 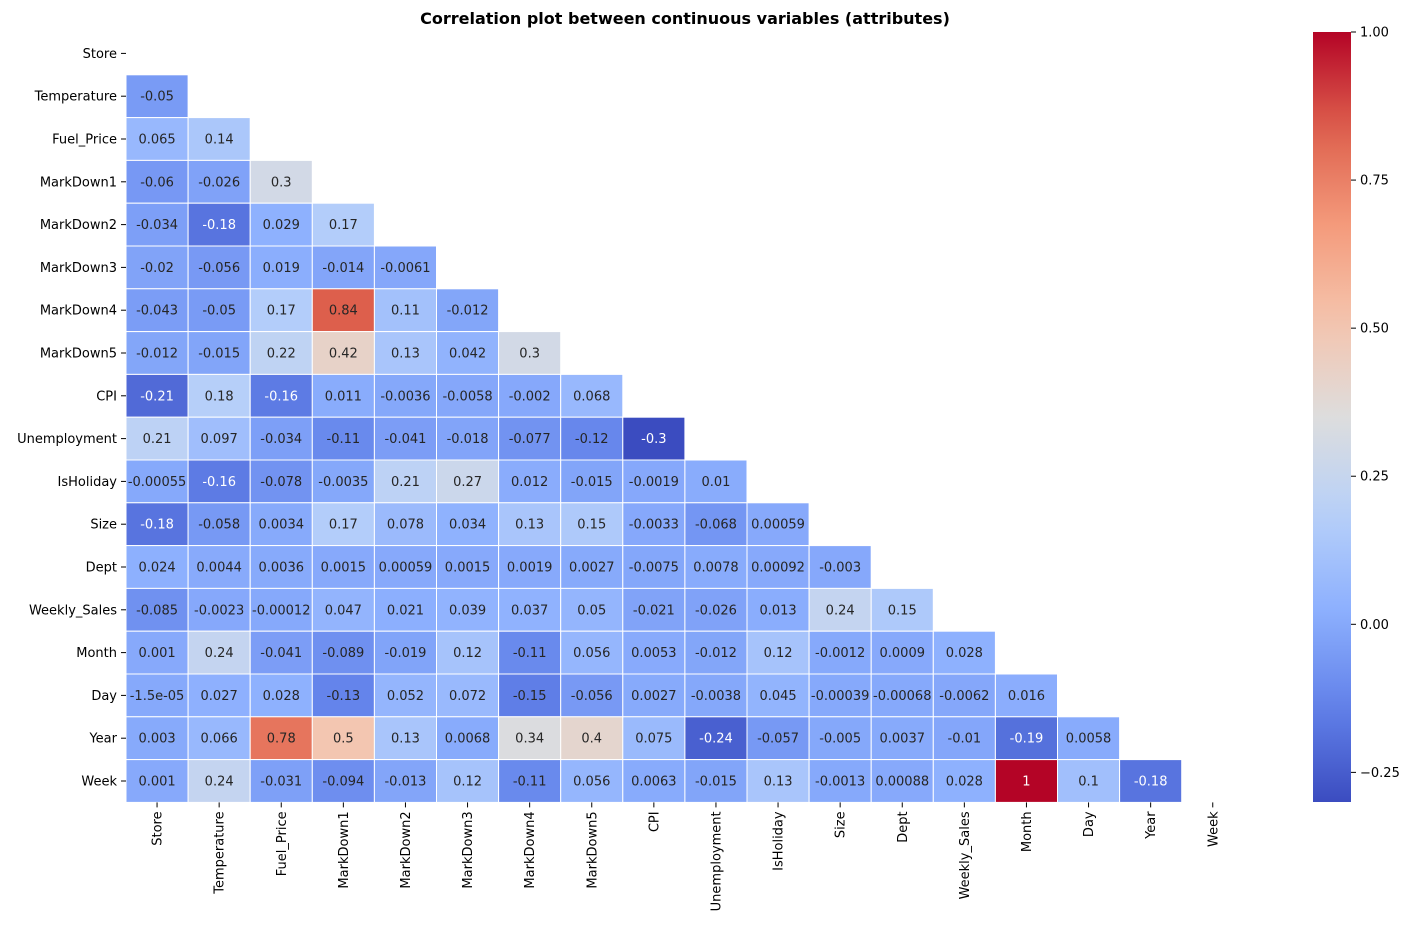 I want to click on cell-label-size-unemployment: -0.068, so click(x=716, y=525).